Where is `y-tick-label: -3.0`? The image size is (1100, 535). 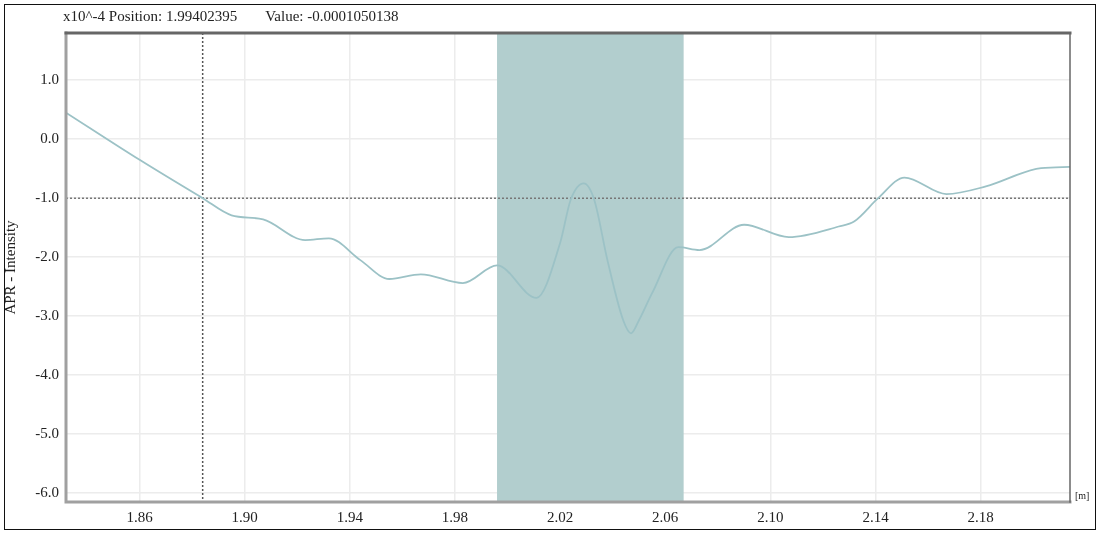
y-tick-label: -3.0 is located at coordinates (47, 315).